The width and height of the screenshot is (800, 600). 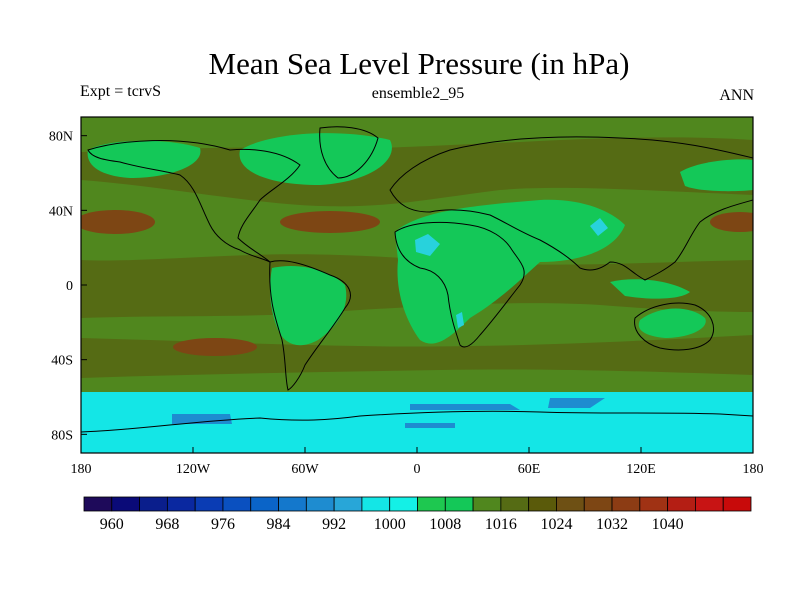 I want to click on south-america-coast, so click(x=310, y=325).